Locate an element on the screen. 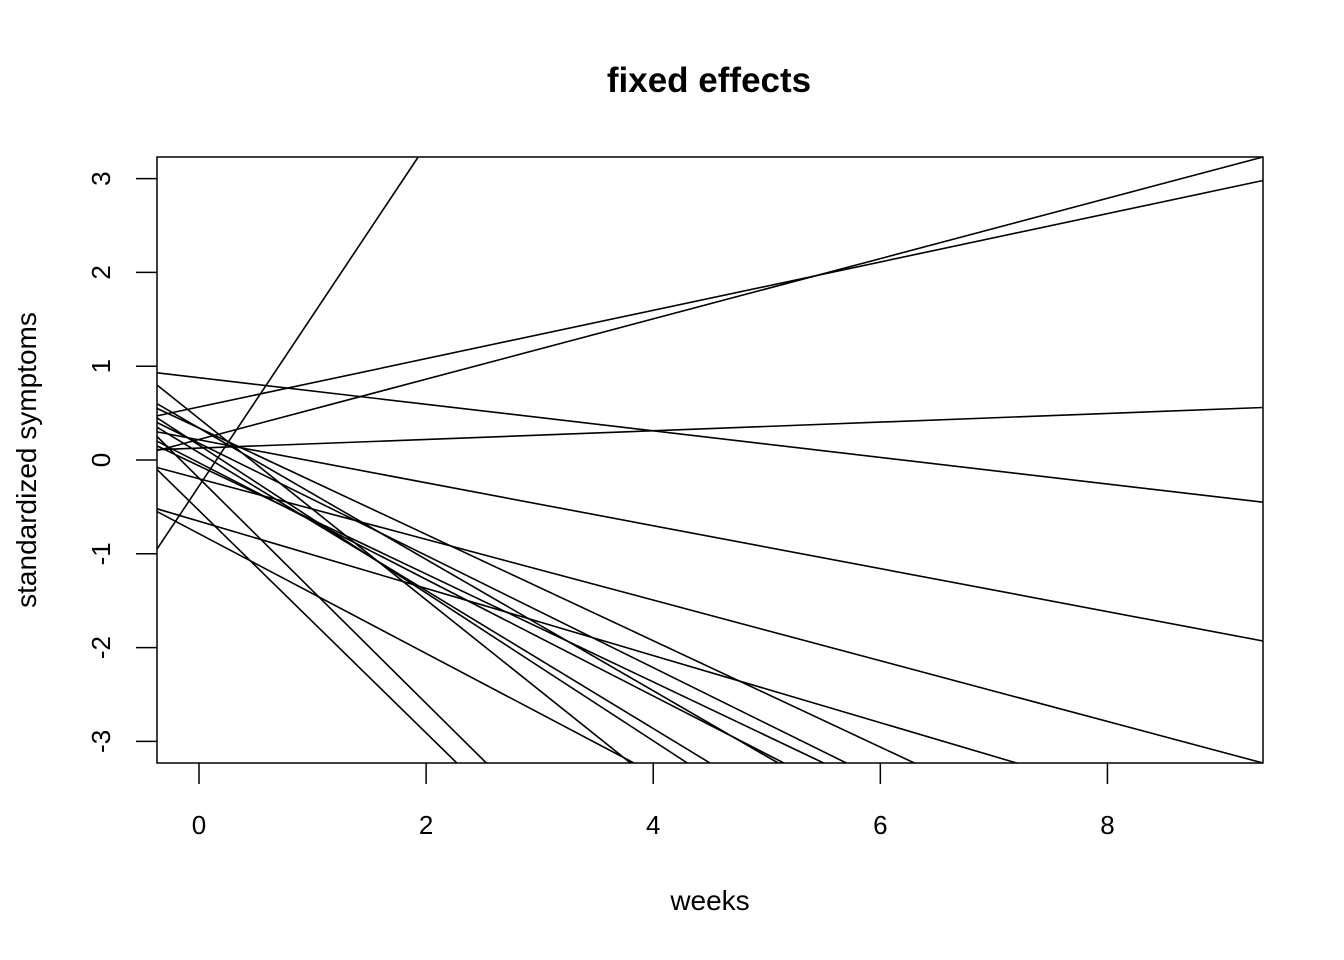 This screenshot has width=1344, height=960. y-tick-label: 0 is located at coordinates (101, 460).